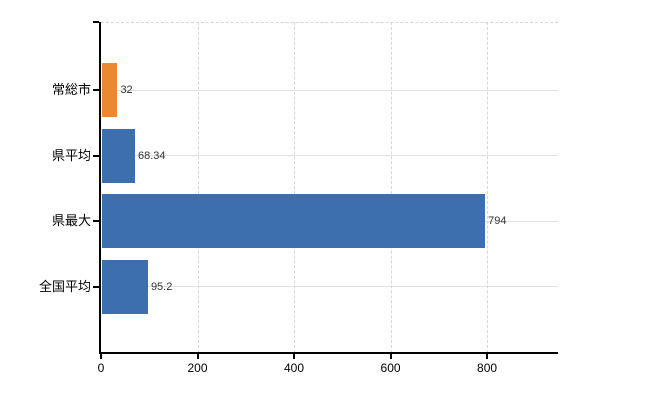  Describe the element at coordinates (294, 368) in the screenshot. I see `x-tick-label: 400` at that location.